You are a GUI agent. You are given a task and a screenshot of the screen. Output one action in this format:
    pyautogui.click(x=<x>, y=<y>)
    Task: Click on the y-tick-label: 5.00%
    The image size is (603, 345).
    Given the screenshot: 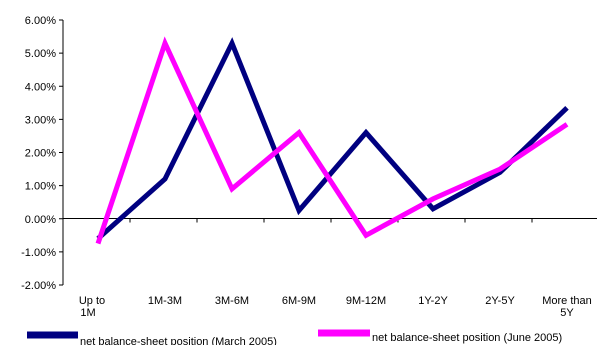 What is the action you would take?
    pyautogui.click(x=40, y=54)
    